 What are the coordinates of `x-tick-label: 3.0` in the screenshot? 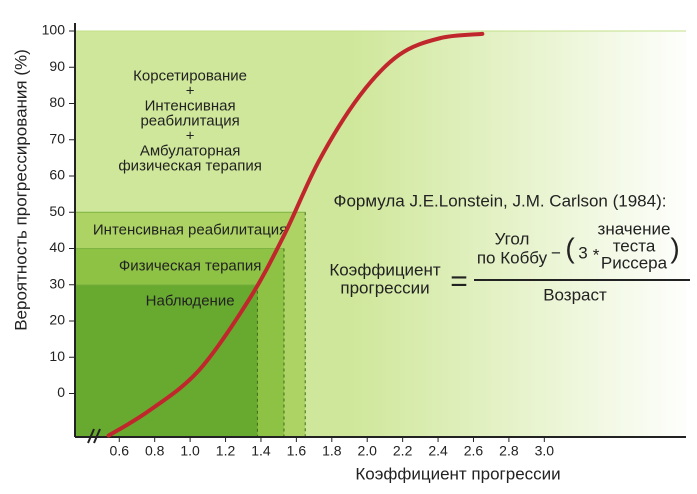 It's located at (545, 451).